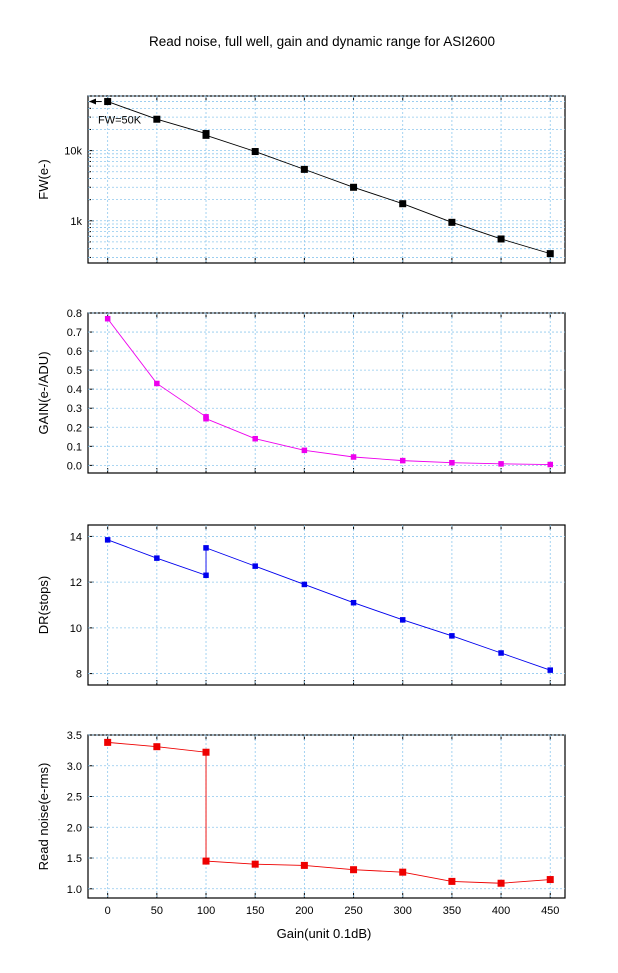 This screenshot has height=973, width=618. I want to click on y-tick-label: 3.0, so click(74, 767).